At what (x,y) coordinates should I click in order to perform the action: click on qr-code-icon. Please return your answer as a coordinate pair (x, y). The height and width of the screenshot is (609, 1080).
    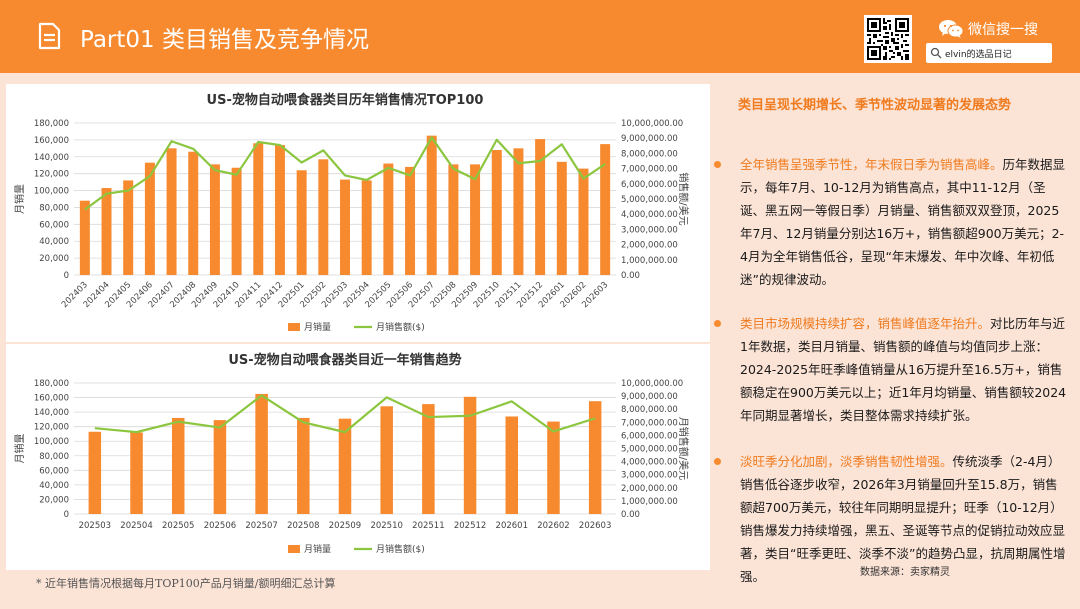
    Looking at the image, I should click on (888, 39).